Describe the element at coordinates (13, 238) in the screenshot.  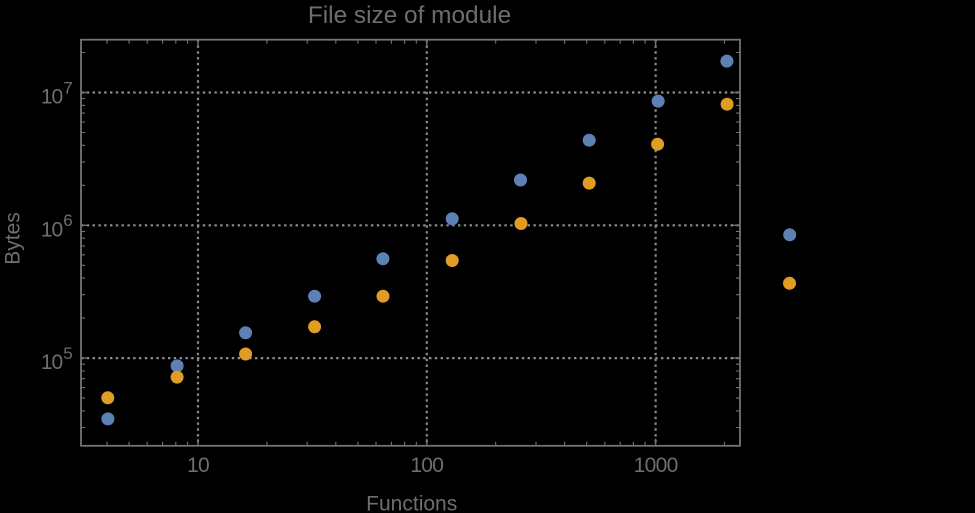
I see `svg-text: Bytes` at that location.